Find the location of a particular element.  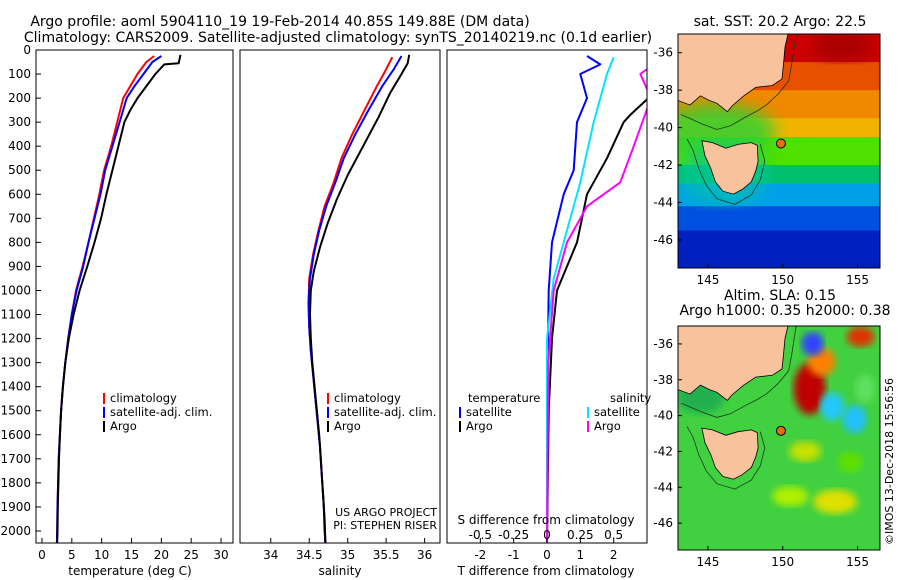

gM2-ytick-label: -46 is located at coordinates (663, 523).